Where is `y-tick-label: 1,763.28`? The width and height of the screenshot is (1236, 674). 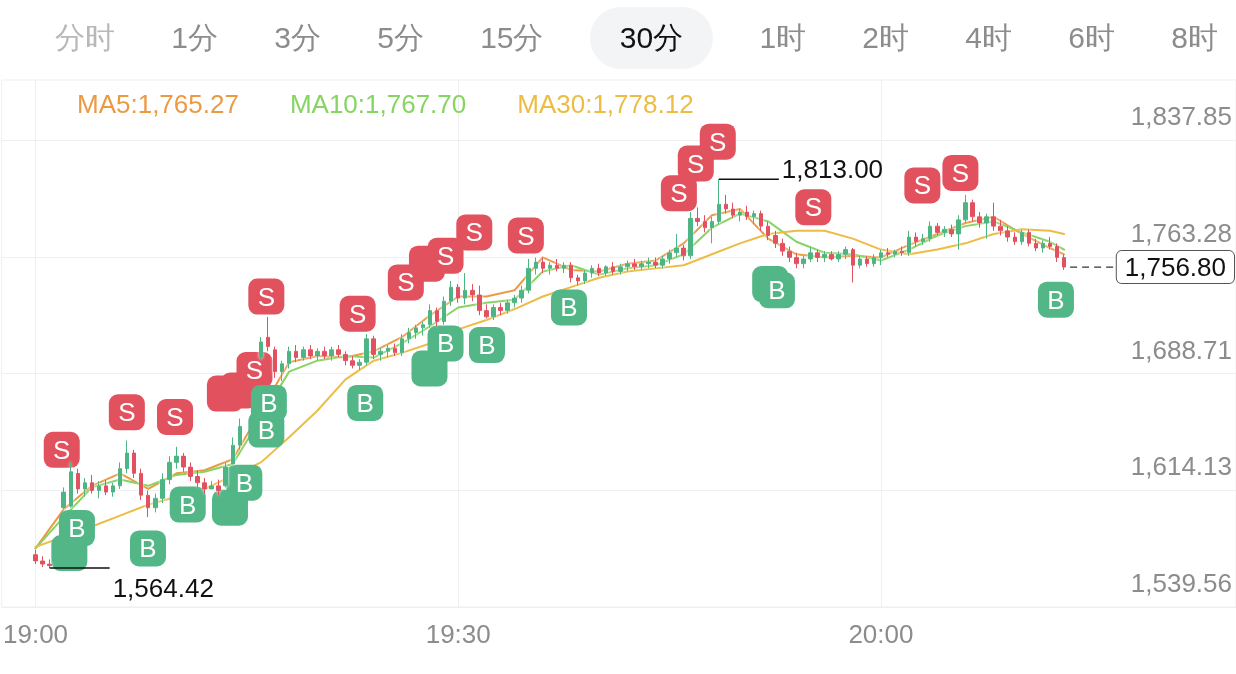 y-tick-label: 1,763.28 is located at coordinates (1181, 232).